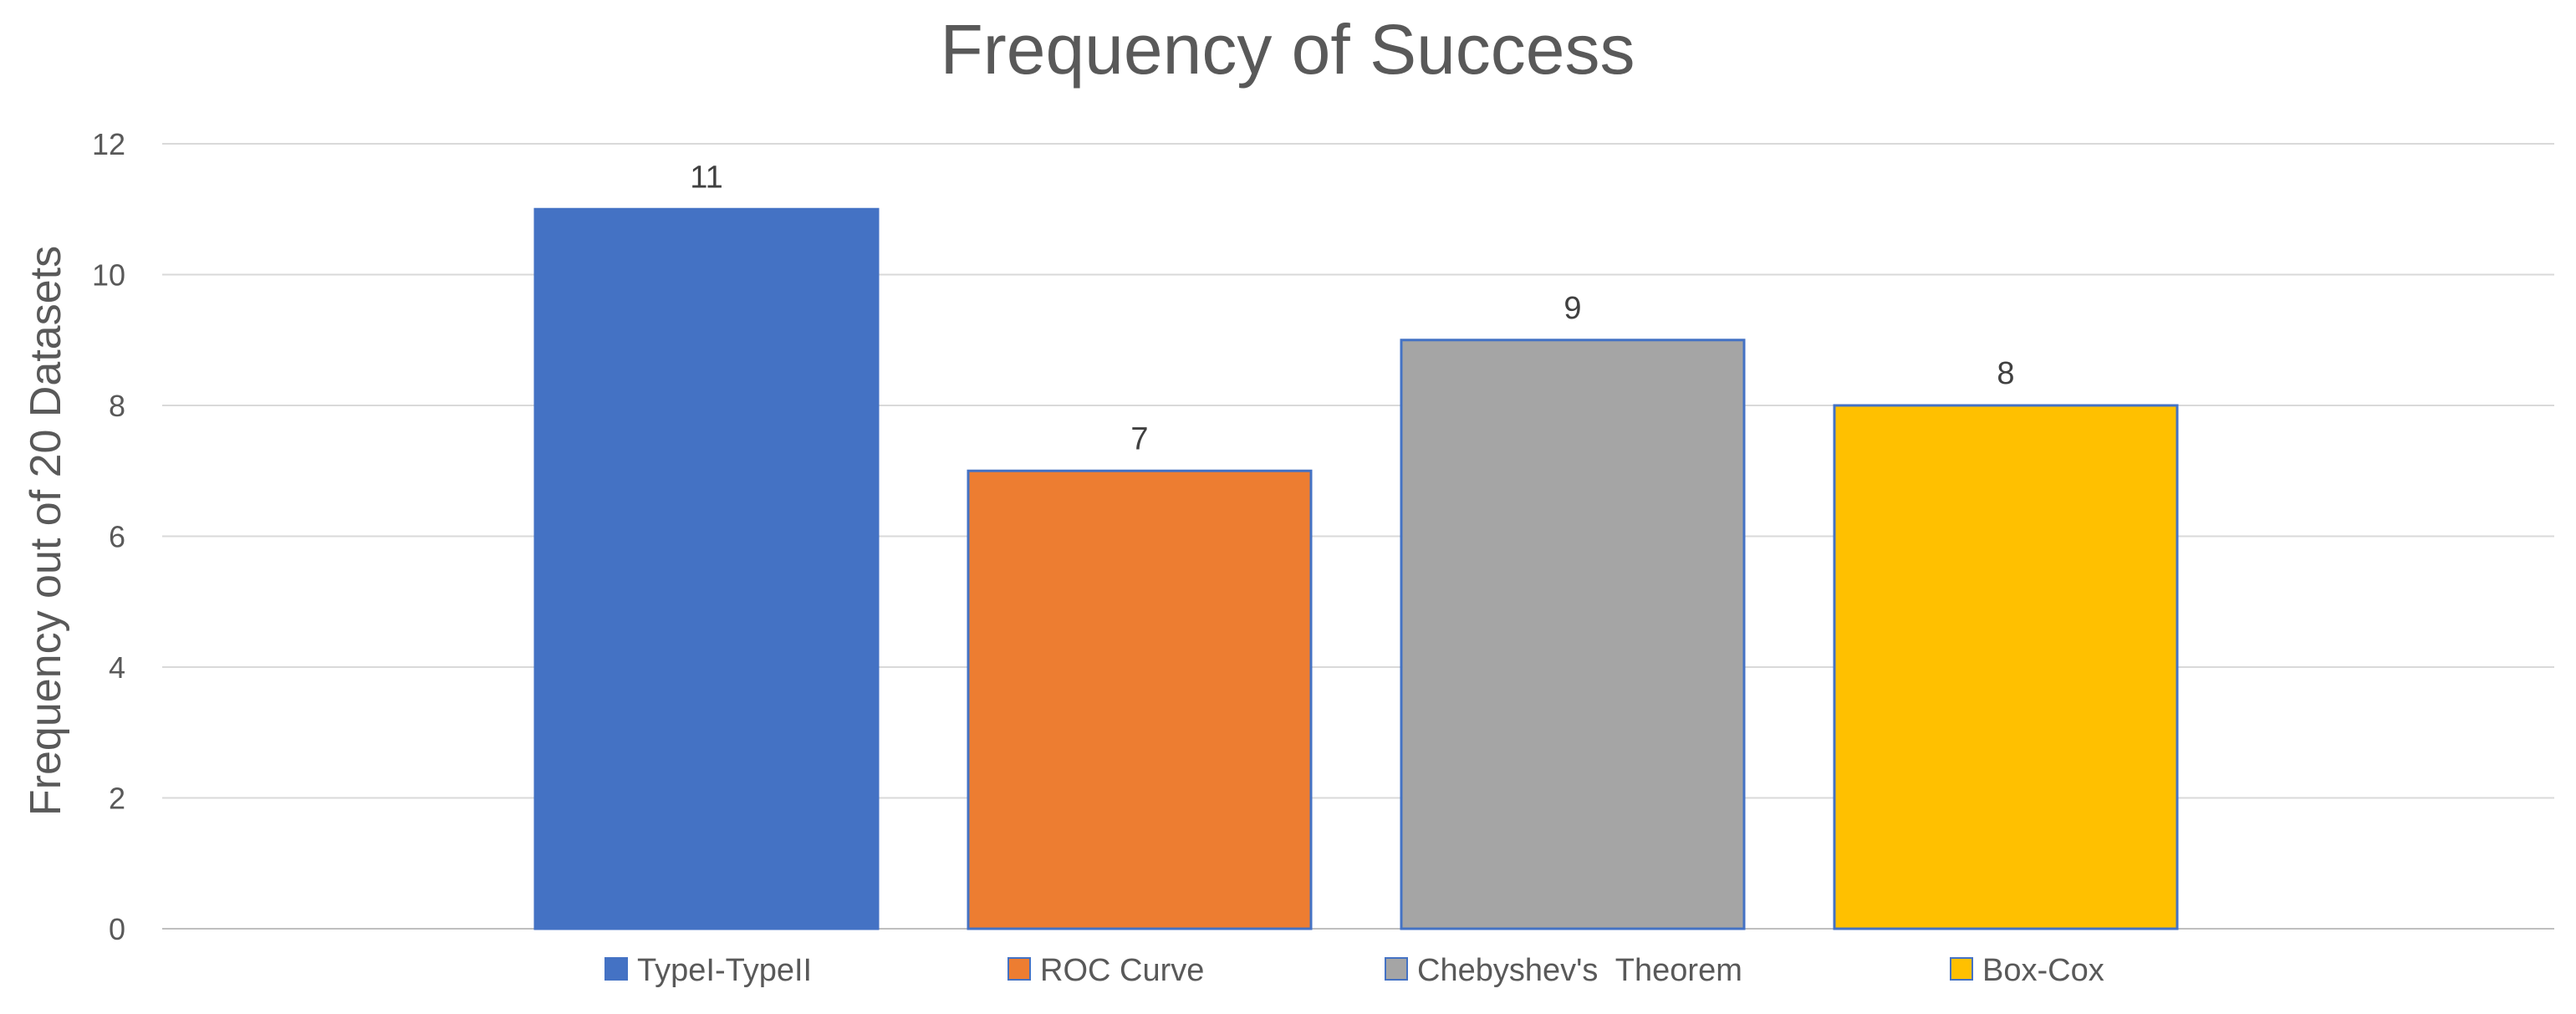  What do you see at coordinates (2006, 373) in the screenshot?
I see `data-label: 8` at bounding box center [2006, 373].